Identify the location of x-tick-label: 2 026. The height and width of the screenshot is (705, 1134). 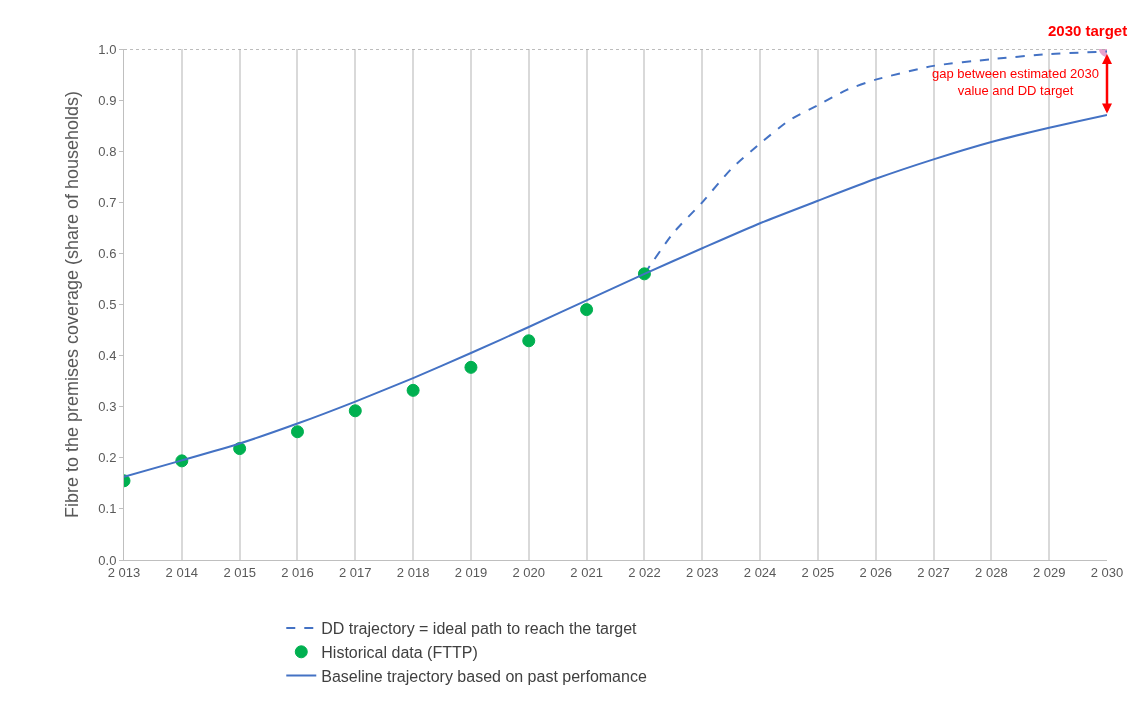
(875, 572).